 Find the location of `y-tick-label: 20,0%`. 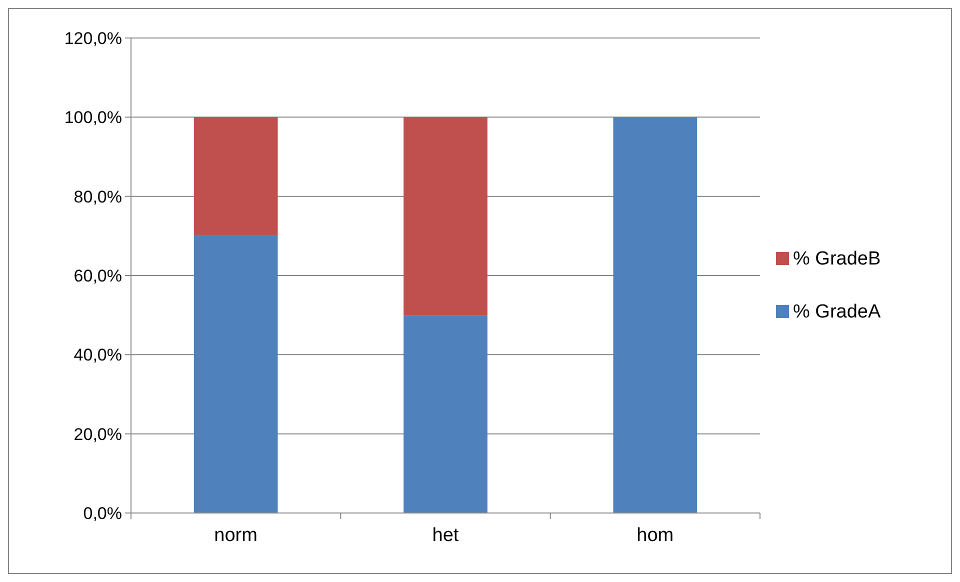

y-tick-label: 20,0% is located at coordinates (98, 434).